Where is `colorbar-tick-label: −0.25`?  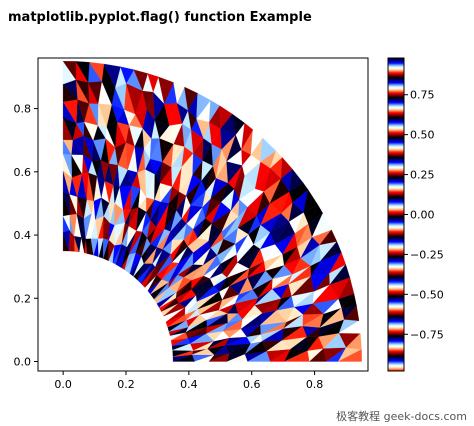
colorbar-tick-label: −0.25 is located at coordinates (427, 254).